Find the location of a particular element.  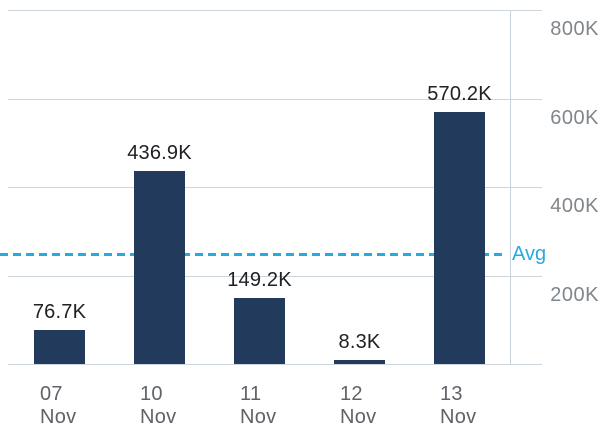

gridline-200k is located at coordinates (275, 276).